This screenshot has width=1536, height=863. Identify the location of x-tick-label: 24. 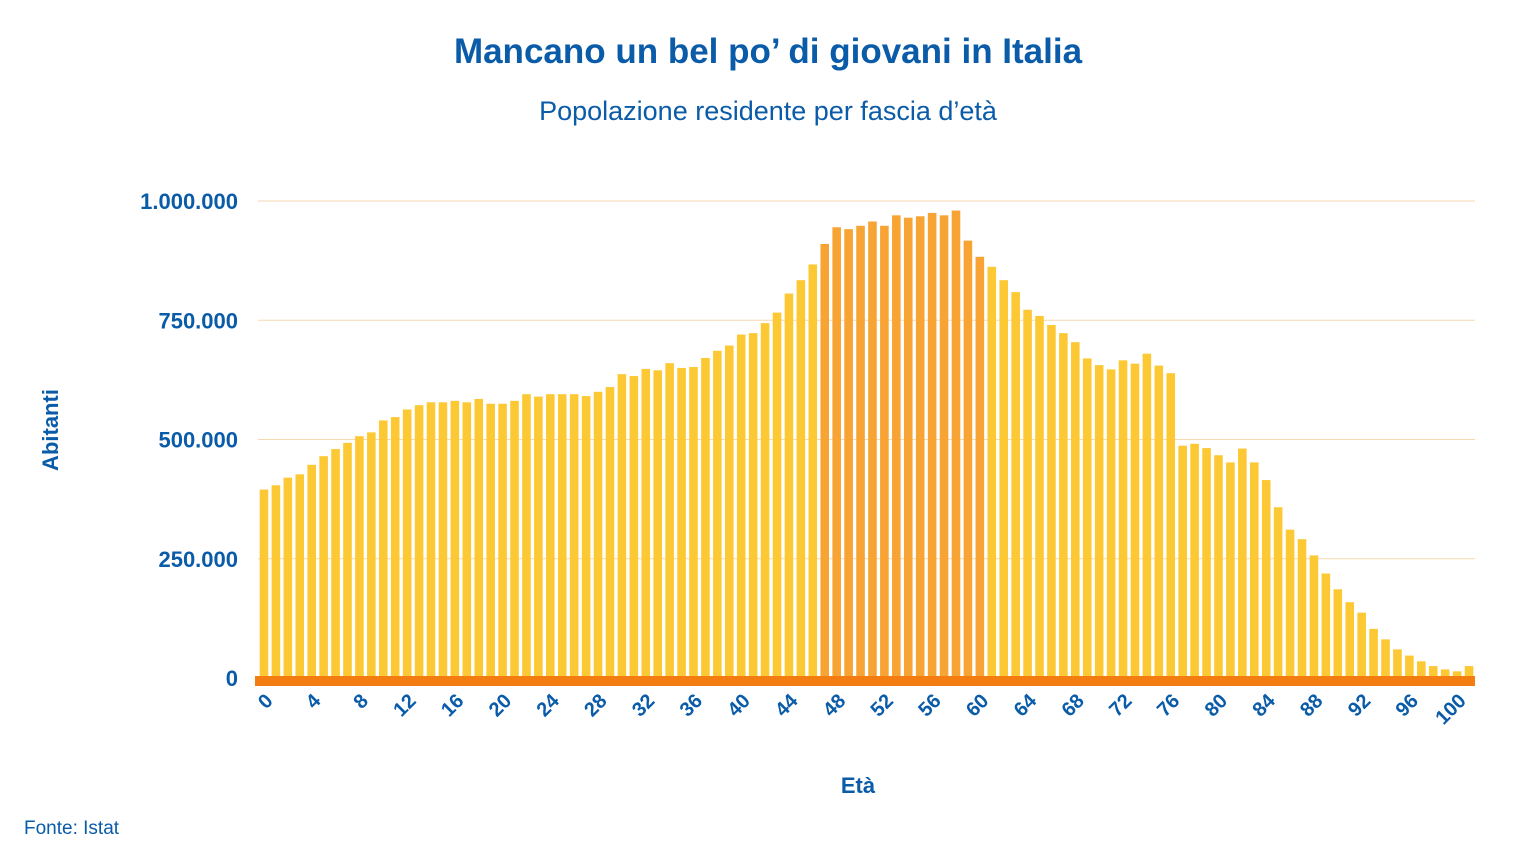
(549, 705).